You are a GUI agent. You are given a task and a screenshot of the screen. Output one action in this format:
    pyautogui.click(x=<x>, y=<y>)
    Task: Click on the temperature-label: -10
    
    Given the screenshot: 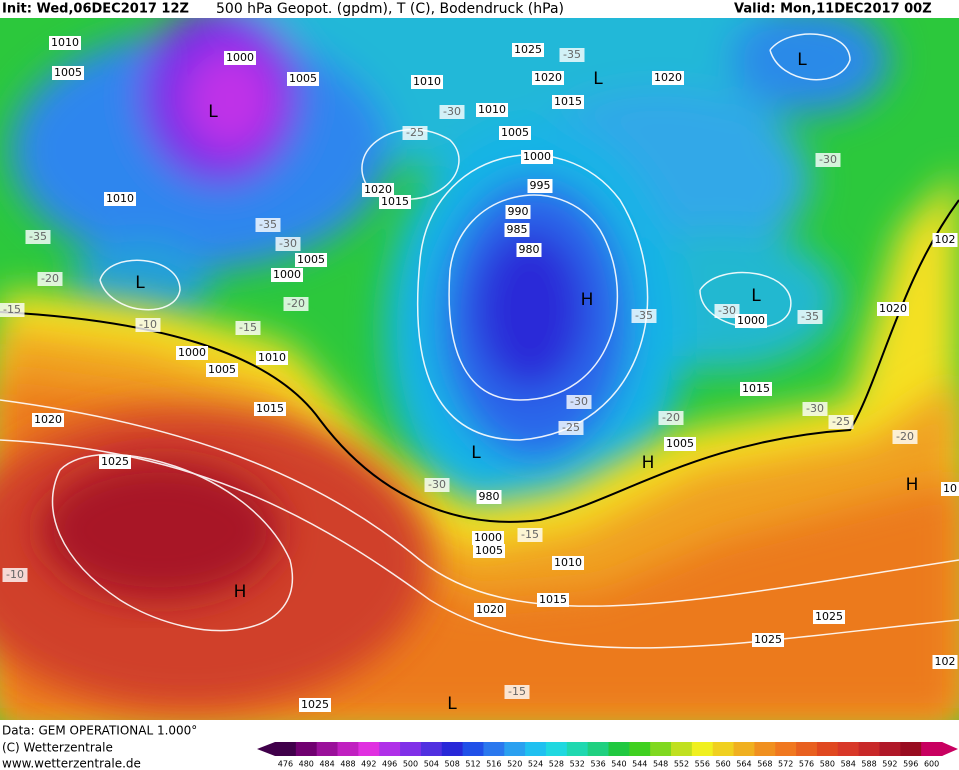 What is the action you would take?
    pyautogui.click(x=15, y=574)
    